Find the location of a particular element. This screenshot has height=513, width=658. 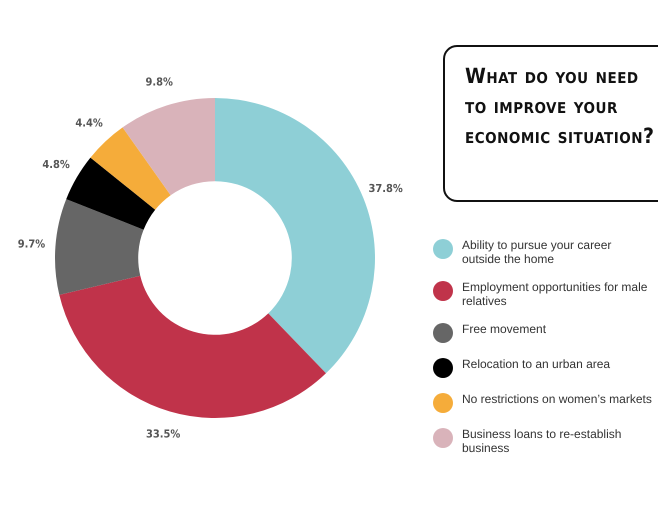

legend-label: Business loans to re-establish business is located at coordinates (542, 441).